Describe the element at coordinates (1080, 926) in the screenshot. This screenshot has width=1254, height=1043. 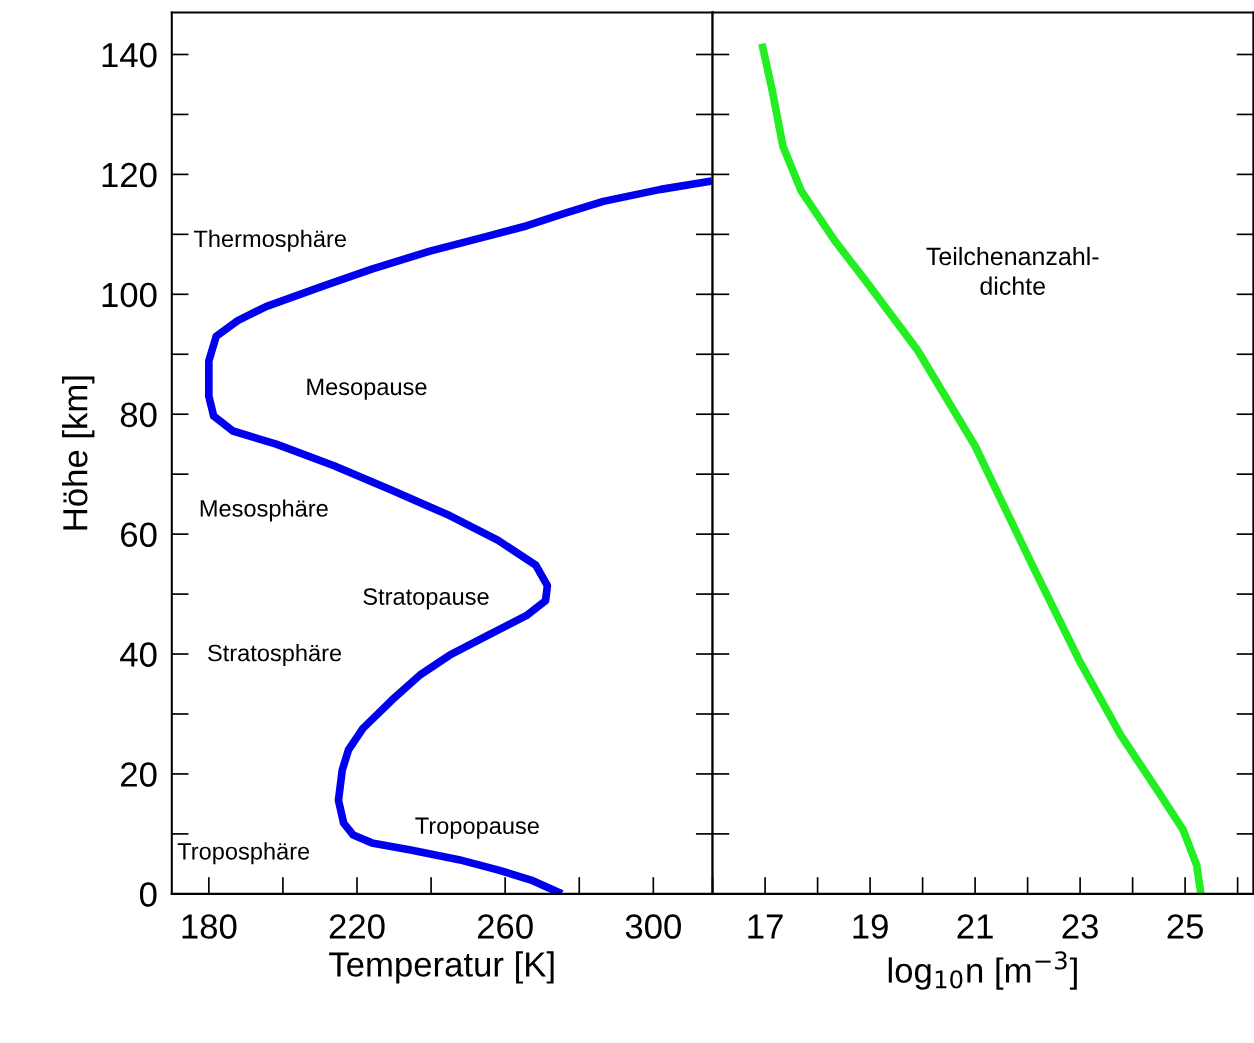
I see `x-tick-label: 23` at that location.